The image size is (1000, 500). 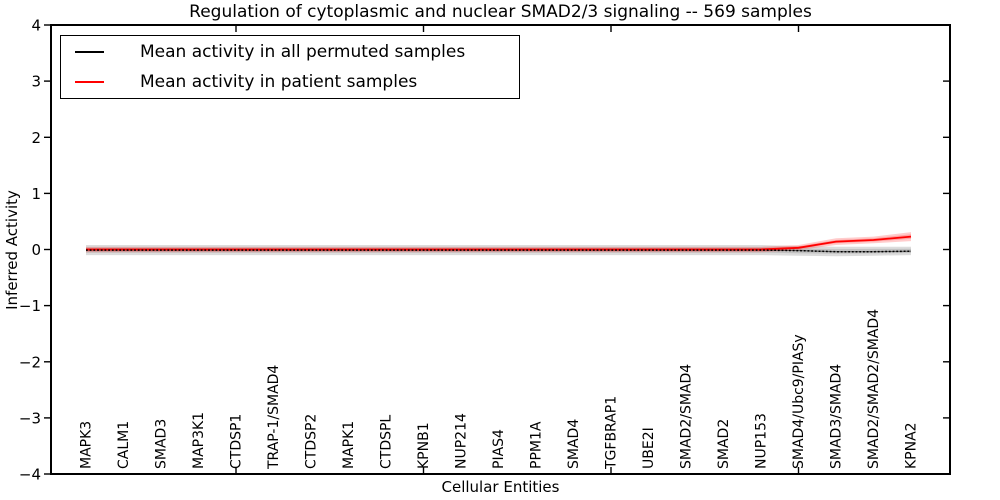 I want to click on x-category-label: SMAD4, so click(x=574, y=444).